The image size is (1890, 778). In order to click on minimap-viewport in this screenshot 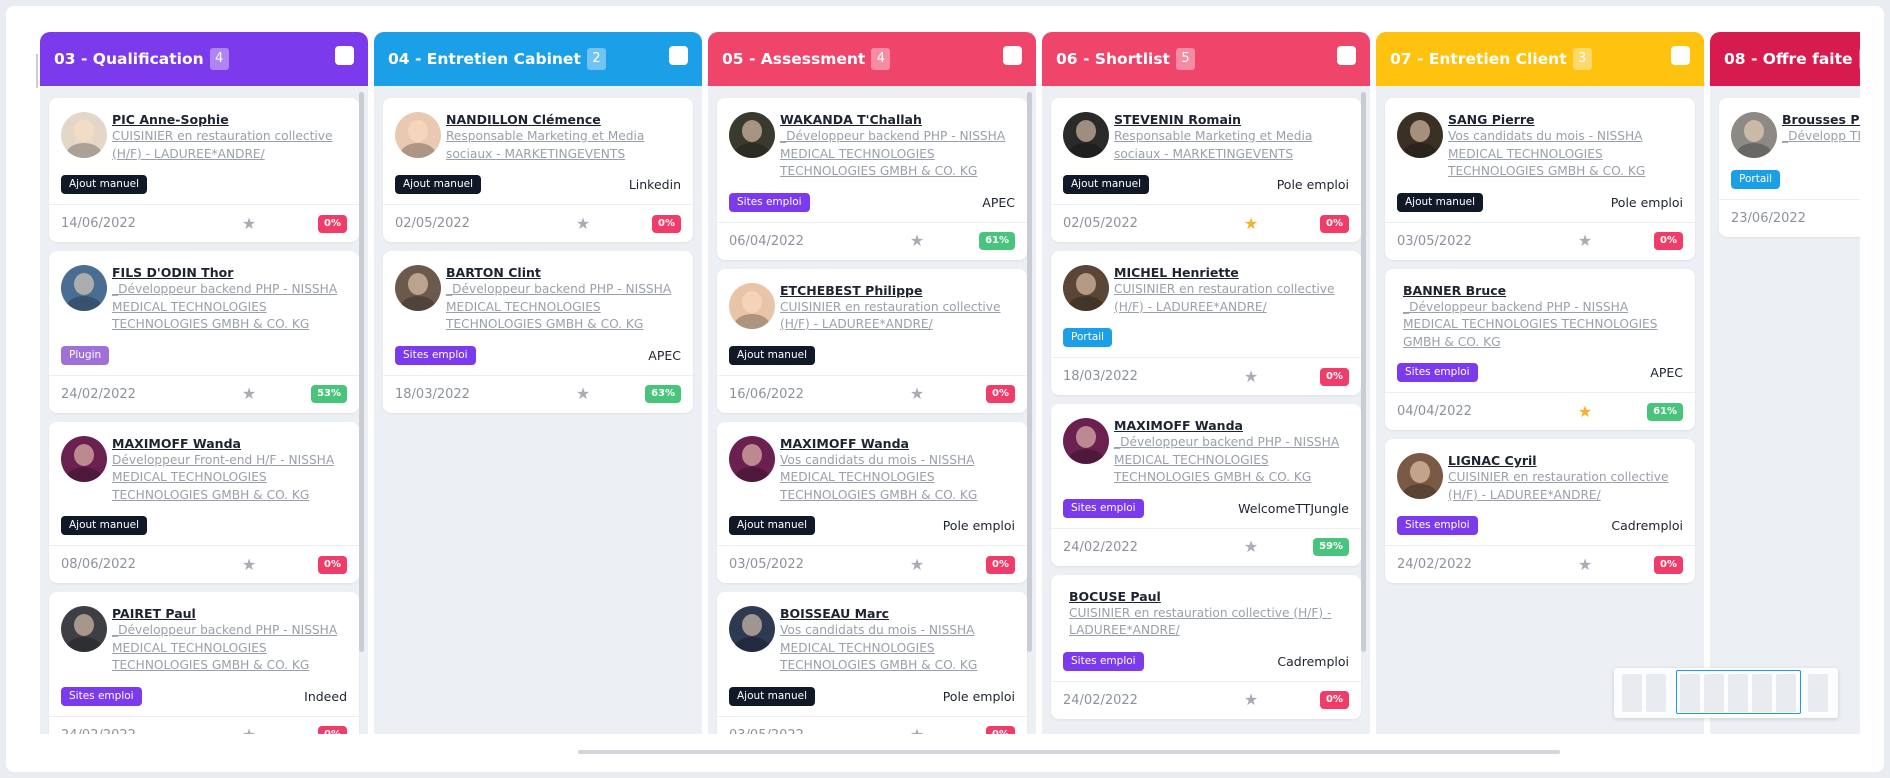, I will do `click(1738, 692)`.